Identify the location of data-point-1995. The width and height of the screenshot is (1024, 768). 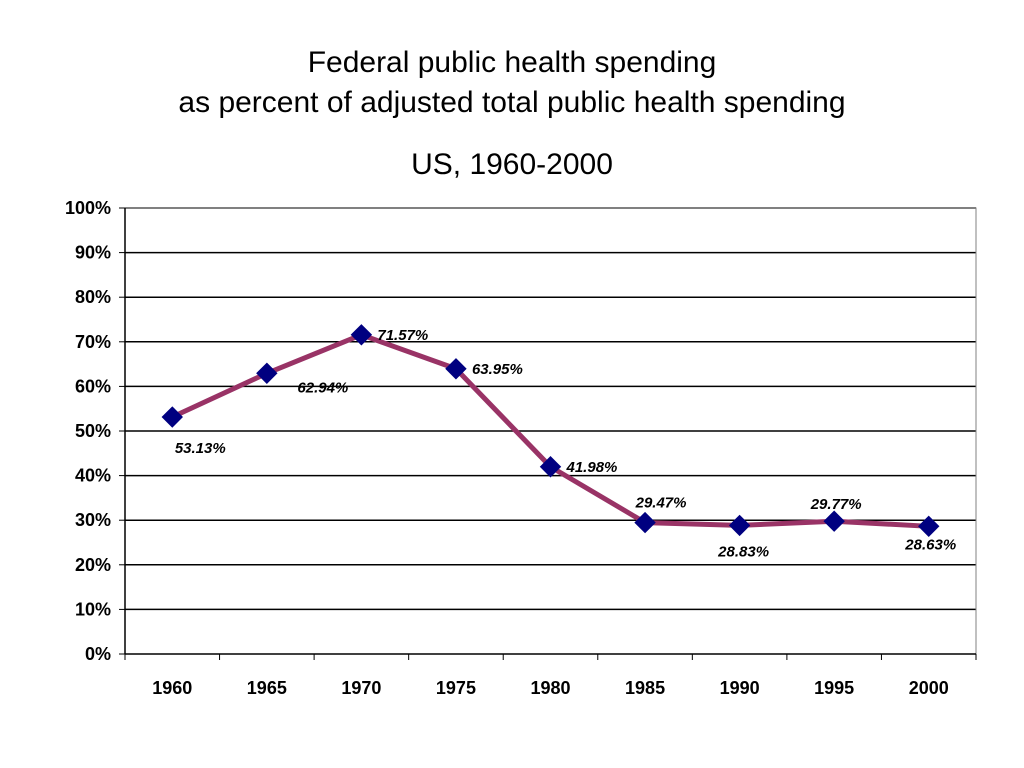
(834, 521).